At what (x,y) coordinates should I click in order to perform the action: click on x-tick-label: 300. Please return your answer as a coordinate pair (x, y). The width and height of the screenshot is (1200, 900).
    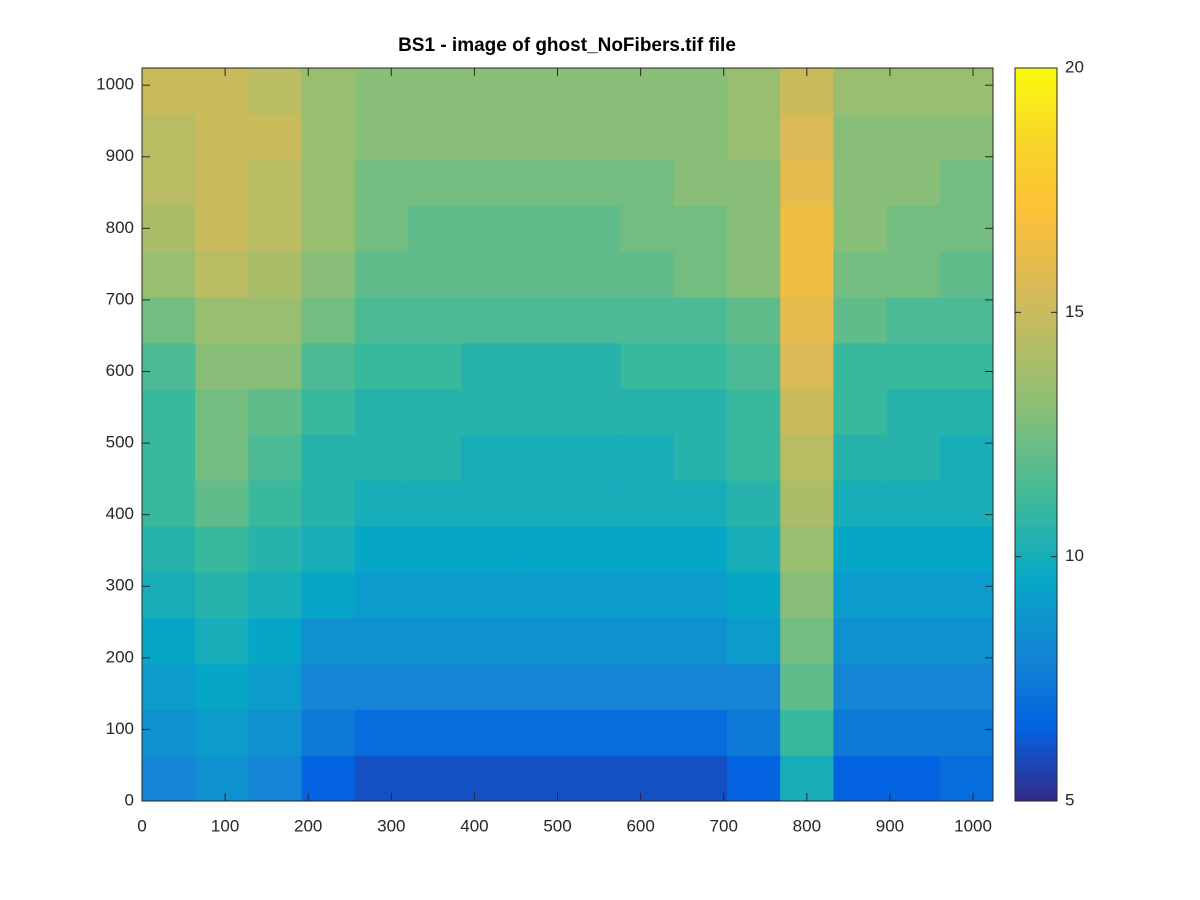
    Looking at the image, I should click on (391, 825).